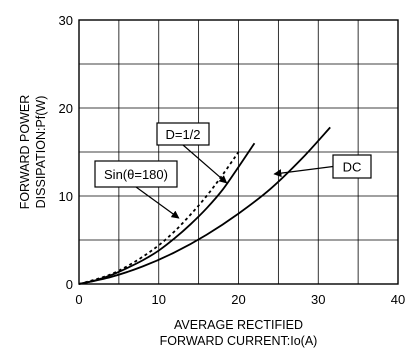 This screenshot has height=357, width=412. What do you see at coordinates (238, 325) in the screenshot?
I see `x-axis-label-line-1: AVERAGE RECTIFIED` at bounding box center [238, 325].